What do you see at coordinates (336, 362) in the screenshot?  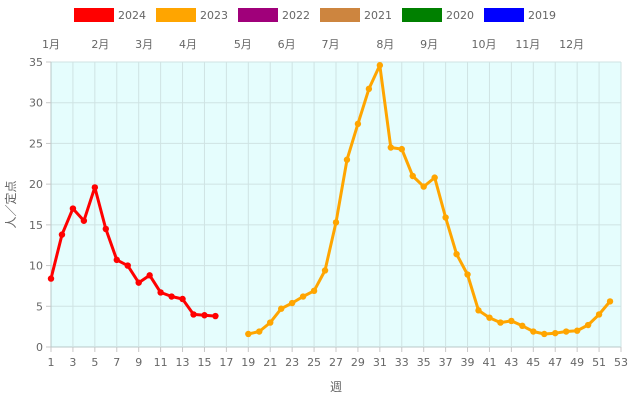 I see `x-tick-label: 27` at bounding box center [336, 362].